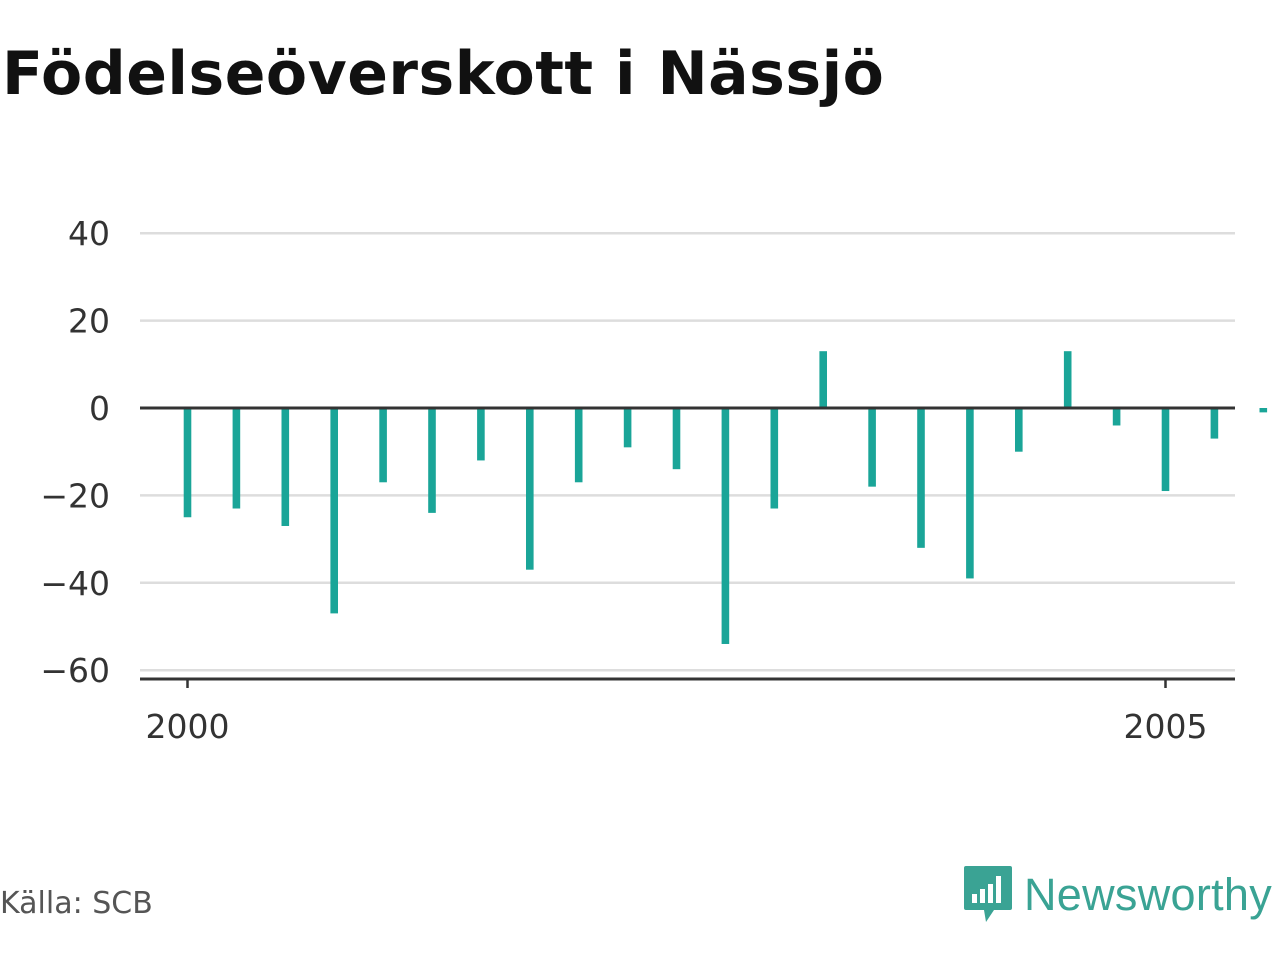 Image resolution: width=1280 pixels, height=960 pixels. What do you see at coordinates (75, 670) in the screenshot?
I see `y-tick-label: −60` at bounding box center [75, 670].